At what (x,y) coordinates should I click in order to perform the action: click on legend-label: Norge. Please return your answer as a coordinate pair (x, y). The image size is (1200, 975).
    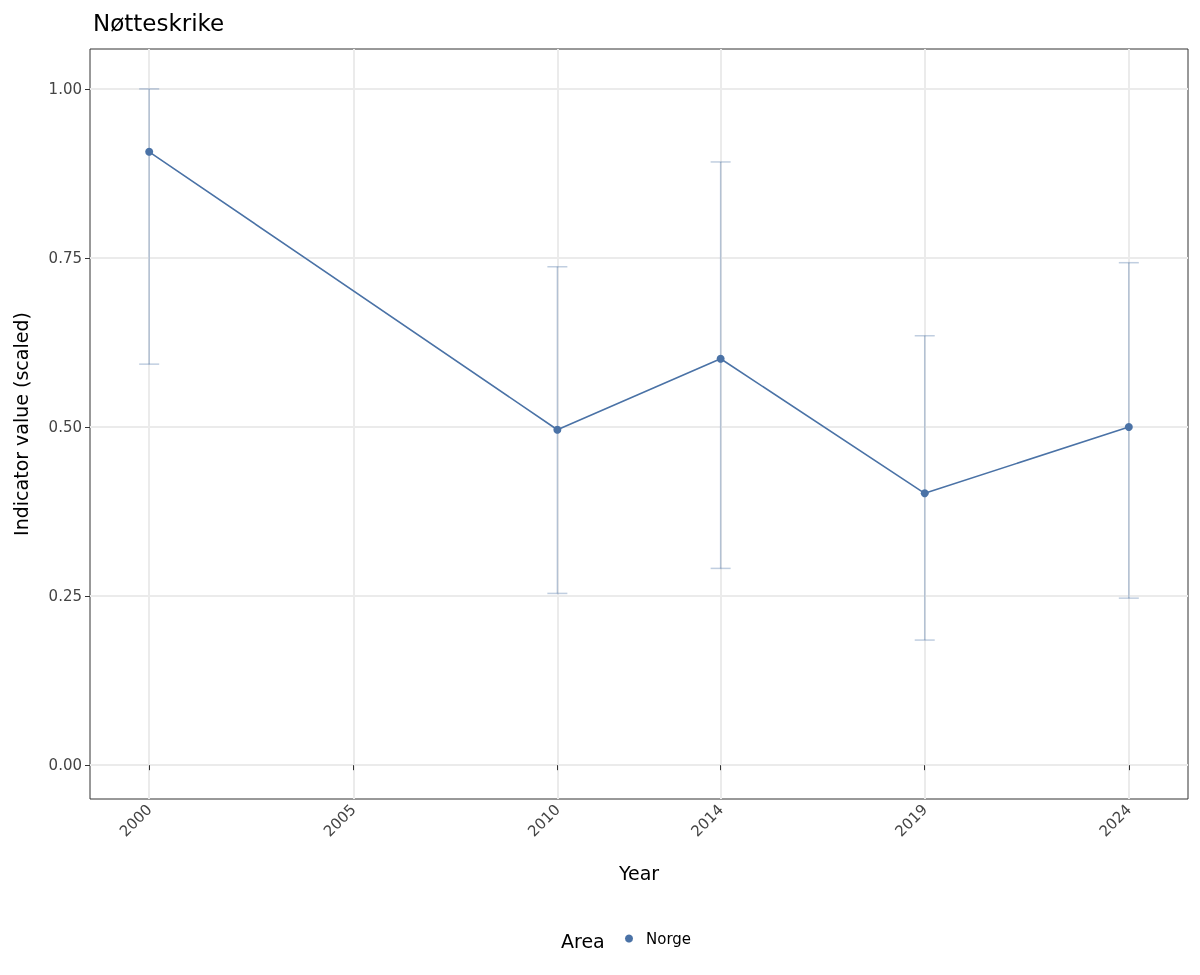
    Looking at the image, I should click on (669, 938).